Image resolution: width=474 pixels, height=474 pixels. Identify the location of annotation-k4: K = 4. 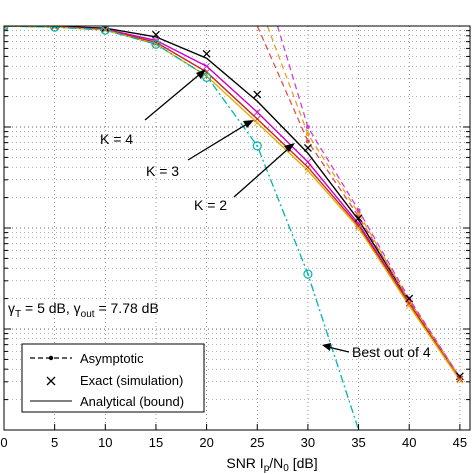
(153, 108).